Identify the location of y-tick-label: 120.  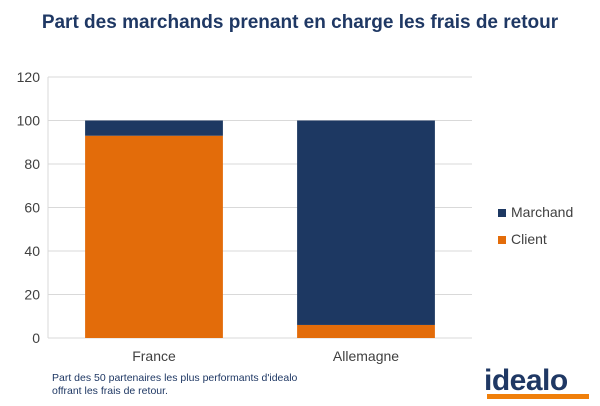
(29, 77).